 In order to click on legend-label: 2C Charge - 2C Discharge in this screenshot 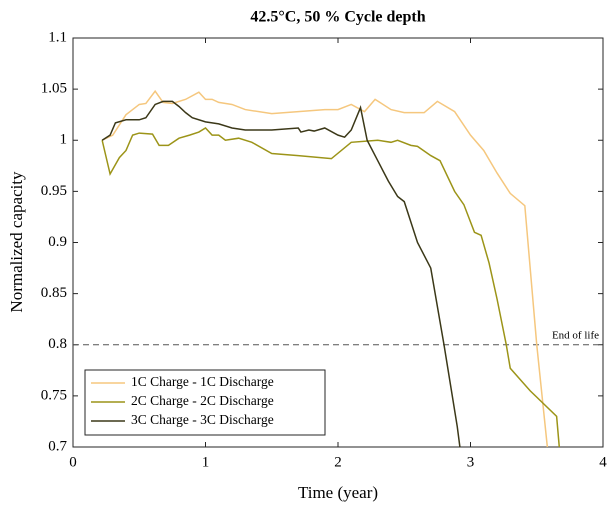, I will do `click(202, 400)`.